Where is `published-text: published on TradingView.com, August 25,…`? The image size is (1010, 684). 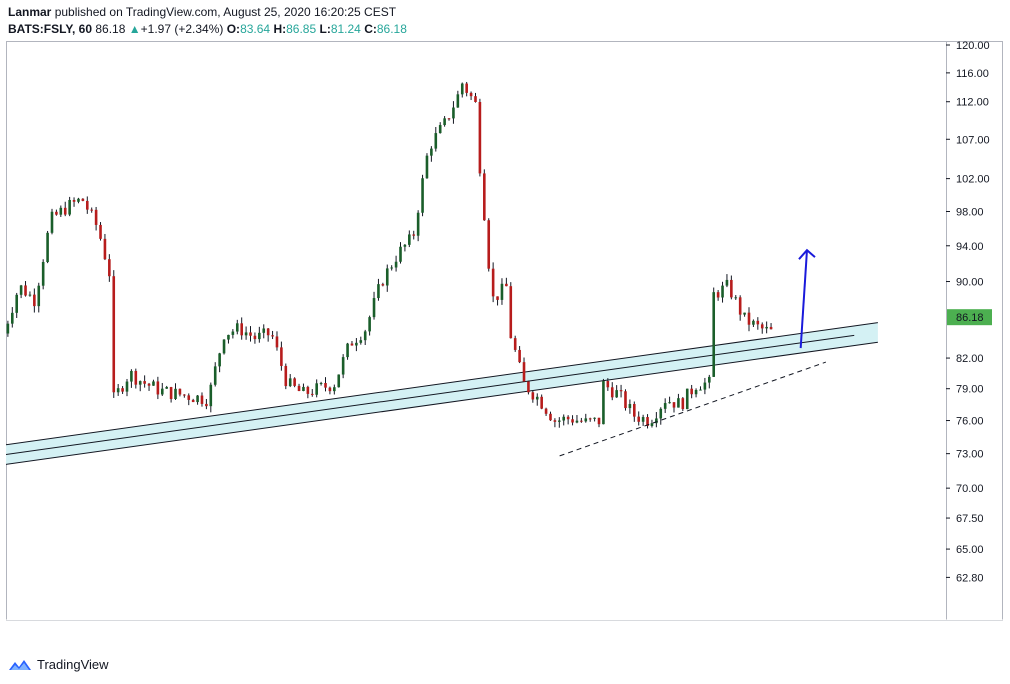 published-text: published on TradingView.com, August 25,… is located at coordinates (225, 12).